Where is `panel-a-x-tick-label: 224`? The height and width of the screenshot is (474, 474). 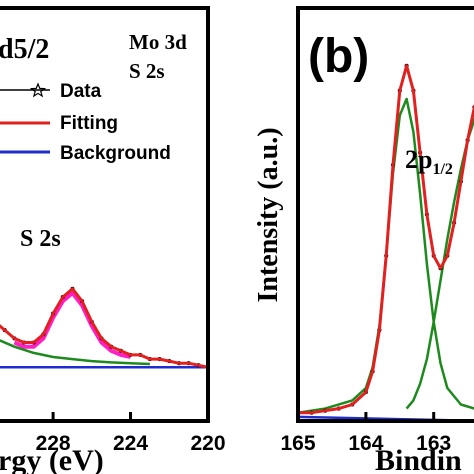
panel-a-x-tick-label: 224 is located at coordinates (130, 443).